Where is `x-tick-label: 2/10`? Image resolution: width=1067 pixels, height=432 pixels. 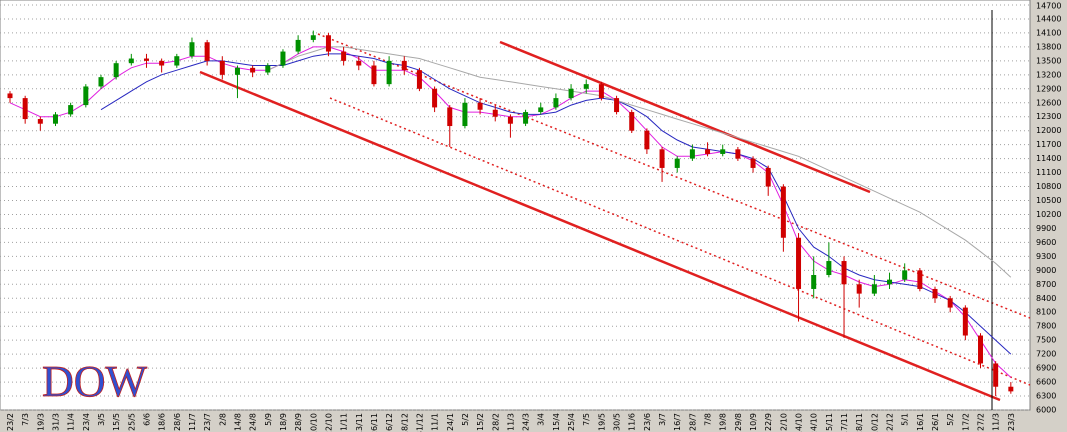
x-tick-label: 2/10 is located at coordinates (783, 422).